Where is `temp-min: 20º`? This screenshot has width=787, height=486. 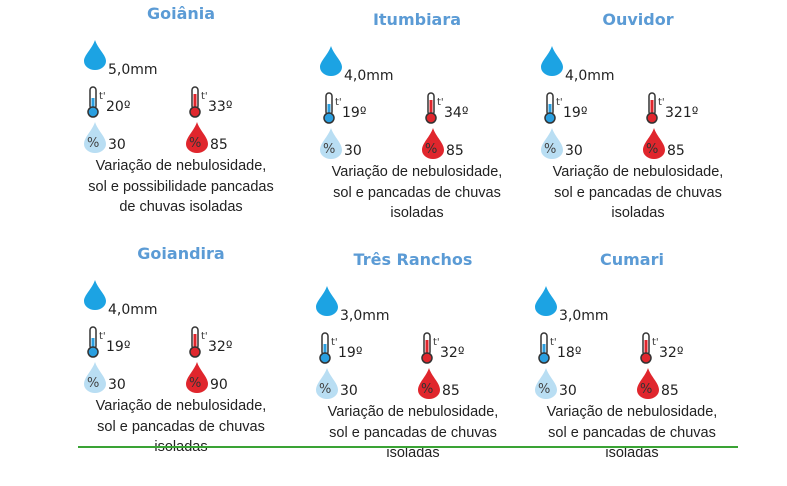 temp-min: 20º is located at coordinates (118, 107).